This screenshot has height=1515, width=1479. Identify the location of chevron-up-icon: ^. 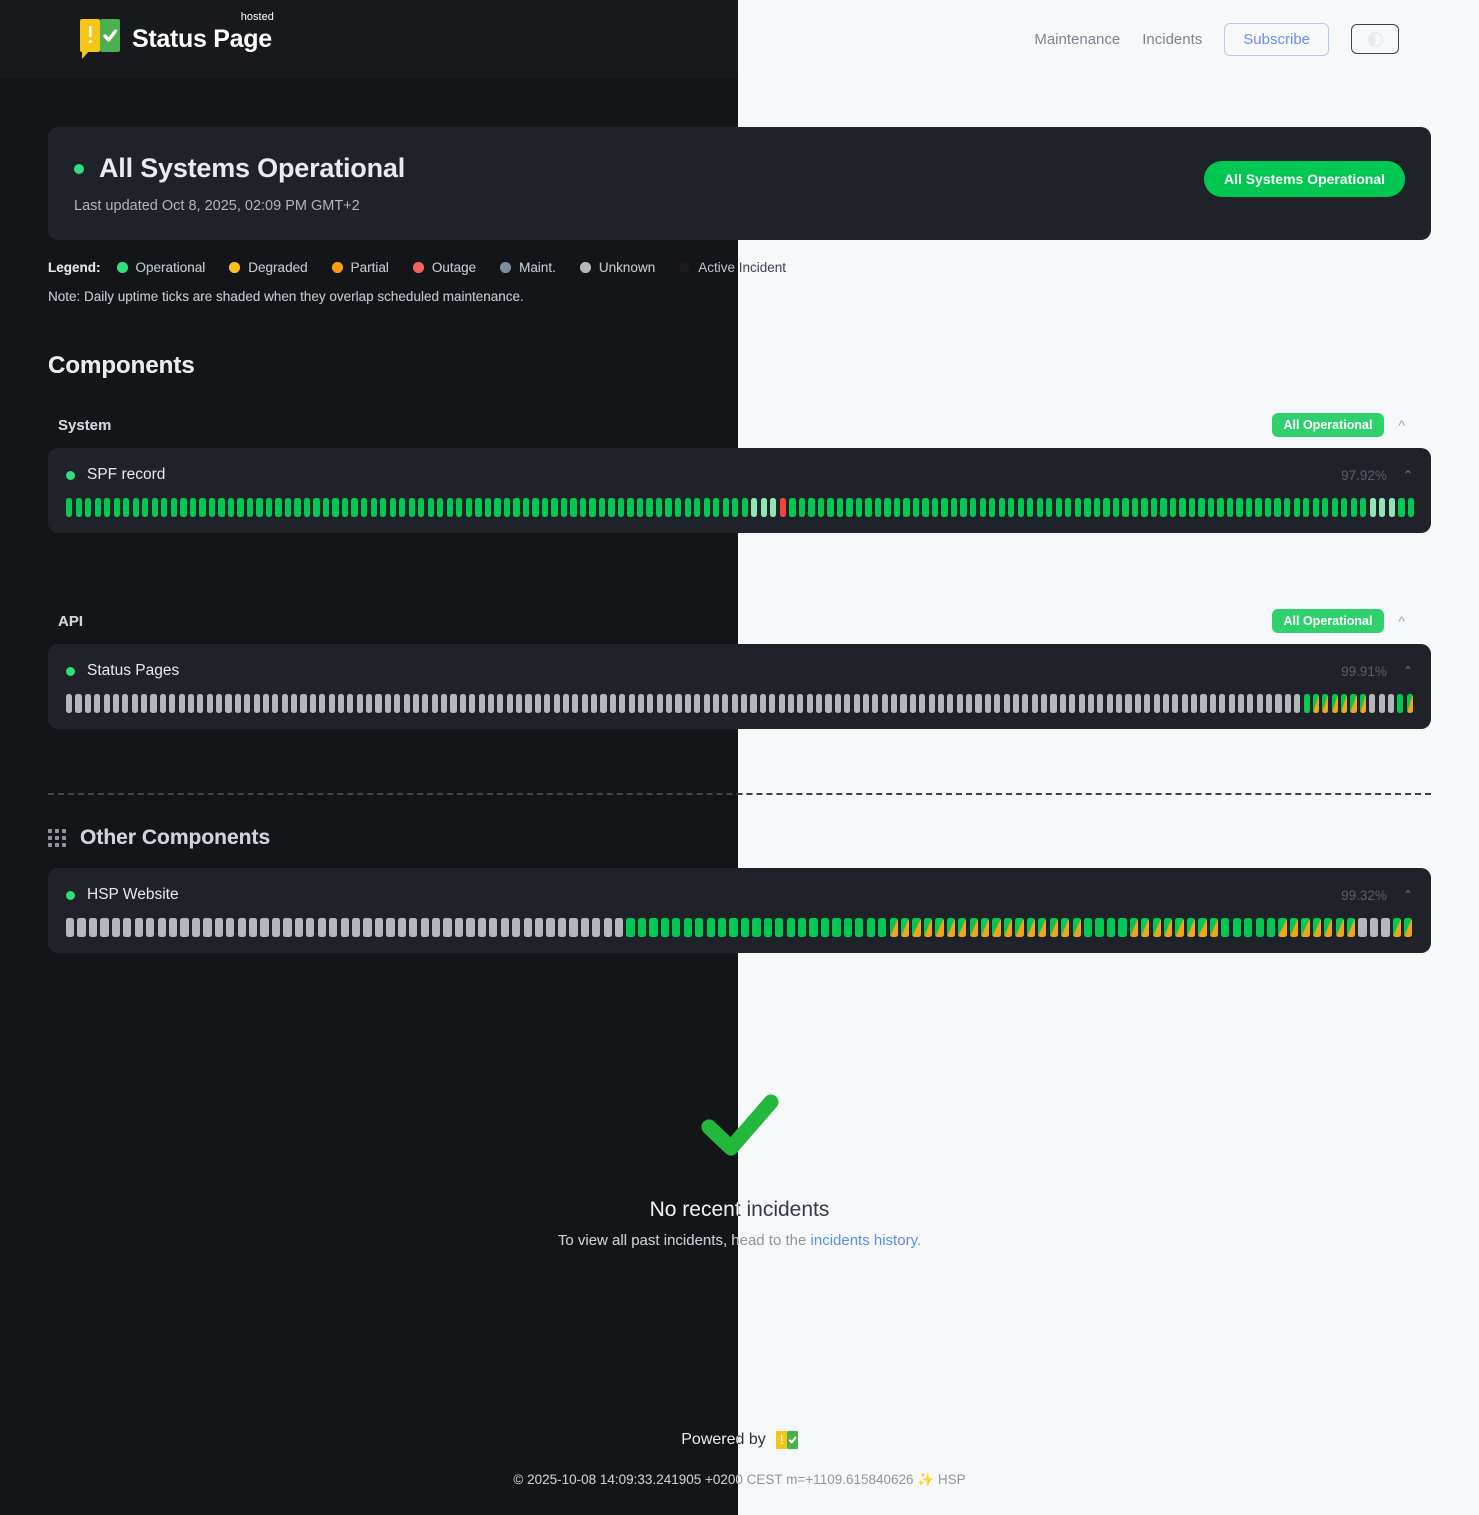
(1401, 621).